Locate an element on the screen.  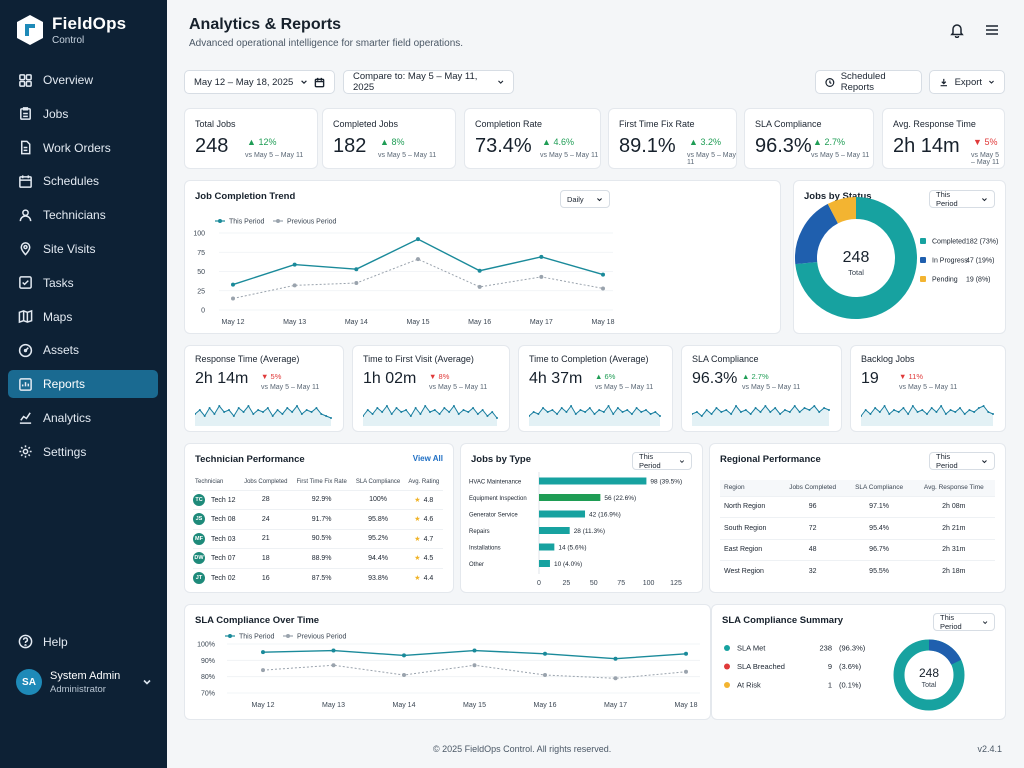
brand-logo: FieldOps Control is located at coordinates (71, 30).